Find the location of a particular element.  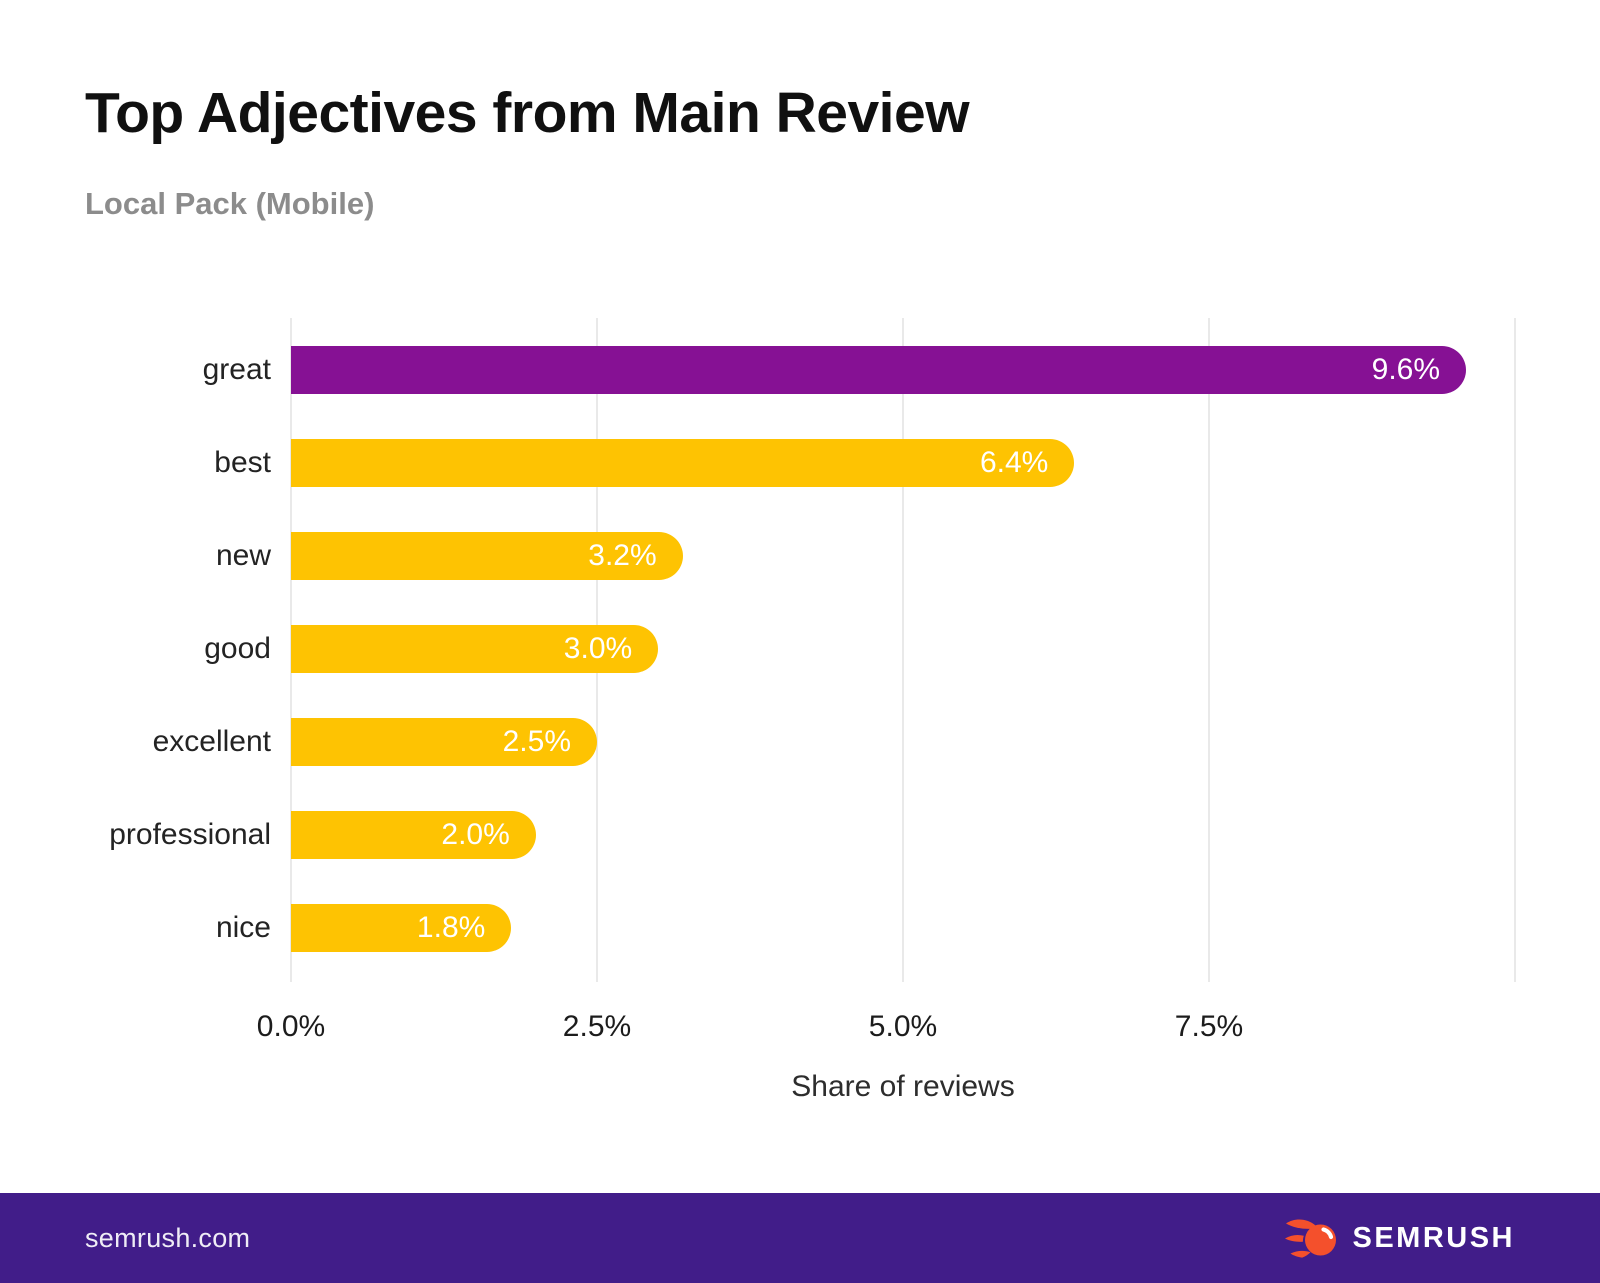

brand-wordmark: SEMRUSH is located at coordinates (1433, 1237).